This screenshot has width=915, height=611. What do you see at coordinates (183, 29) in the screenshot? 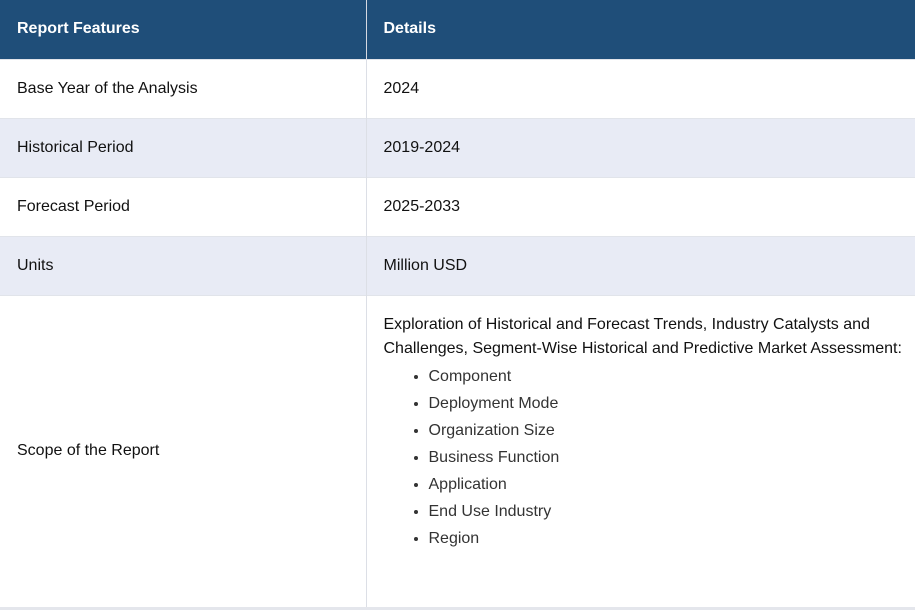
I see `header-report-features: Report Features` at bounding box center [183, 29].